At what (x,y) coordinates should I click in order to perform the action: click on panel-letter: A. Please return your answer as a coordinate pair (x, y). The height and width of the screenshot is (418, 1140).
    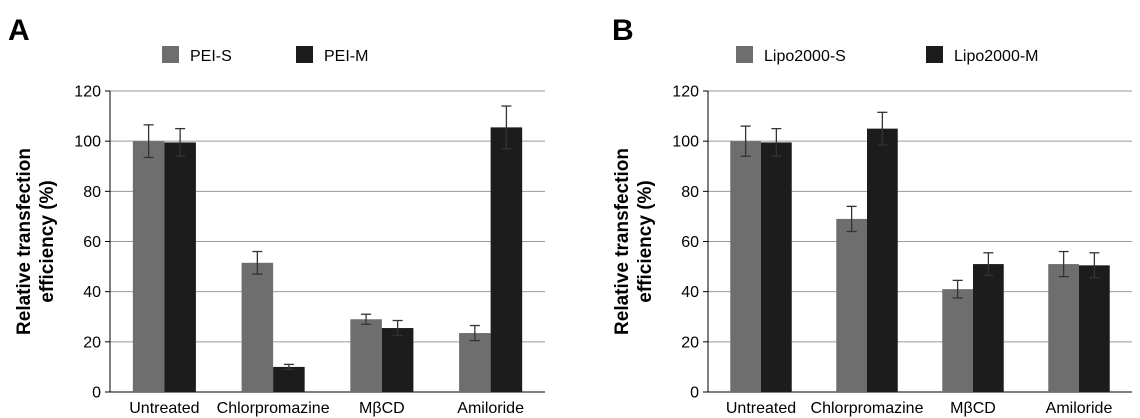
    Looking at the image, I should click on (19, 30).